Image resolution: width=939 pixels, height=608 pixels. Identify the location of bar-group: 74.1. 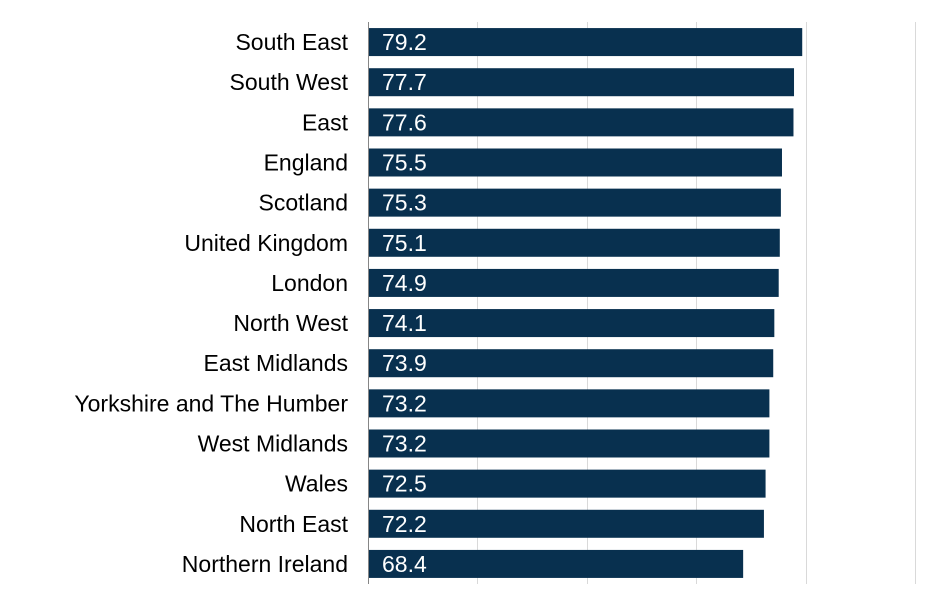
(572, 323).